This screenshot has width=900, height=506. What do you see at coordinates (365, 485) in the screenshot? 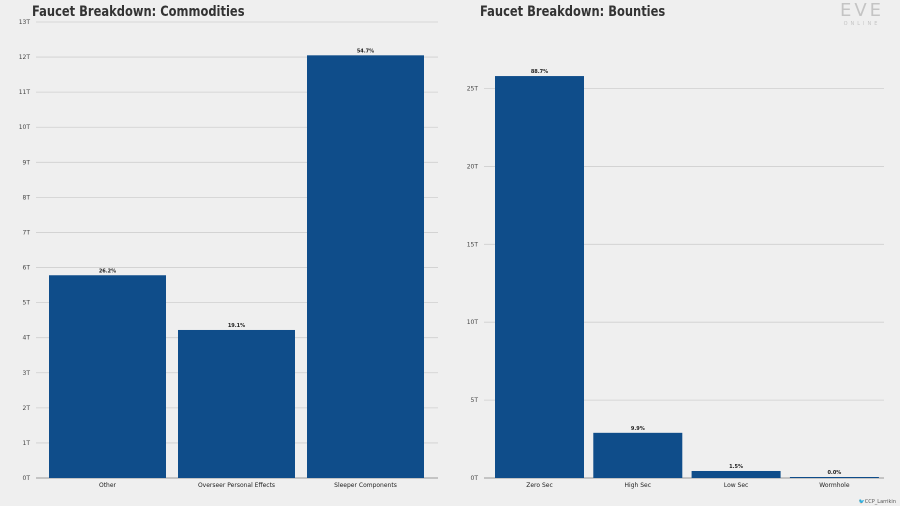
I see `commodities-category-label: Sleeper Components` at bounding box center [365, 485].